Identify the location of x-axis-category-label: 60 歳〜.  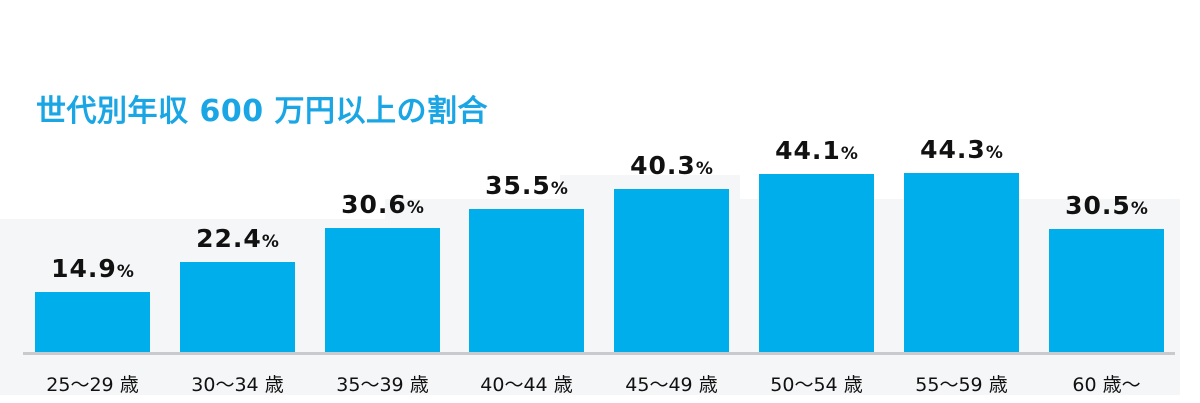
(1106, 385).